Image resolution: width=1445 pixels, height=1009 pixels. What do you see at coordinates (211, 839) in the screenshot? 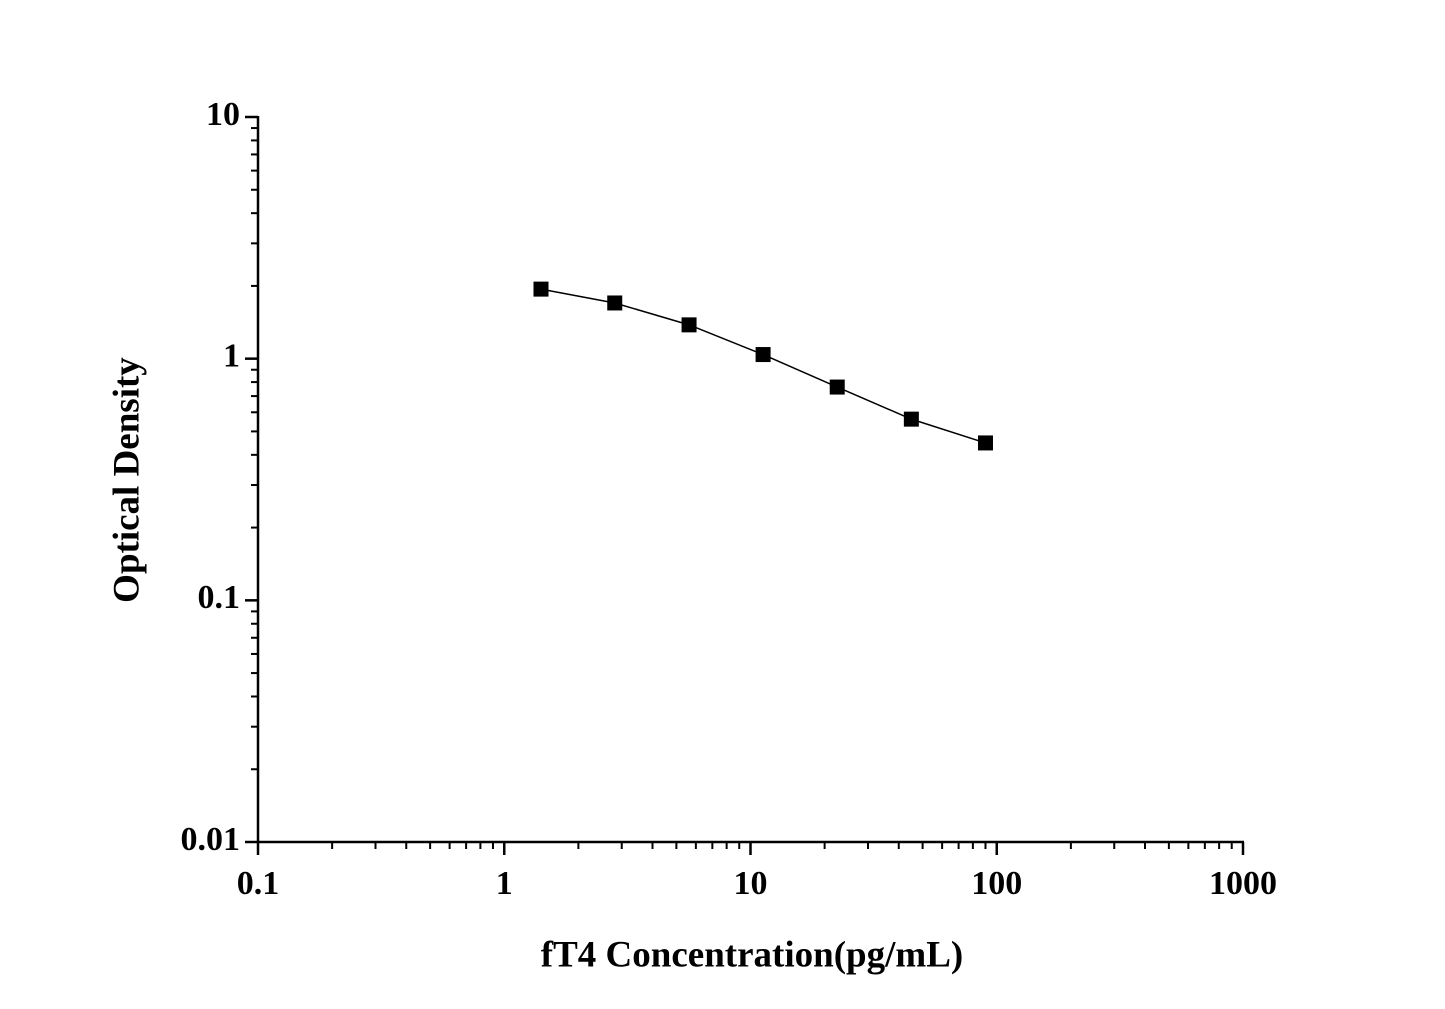
I see `y-tick-label: 0.01` at bounding box center [211, 839].